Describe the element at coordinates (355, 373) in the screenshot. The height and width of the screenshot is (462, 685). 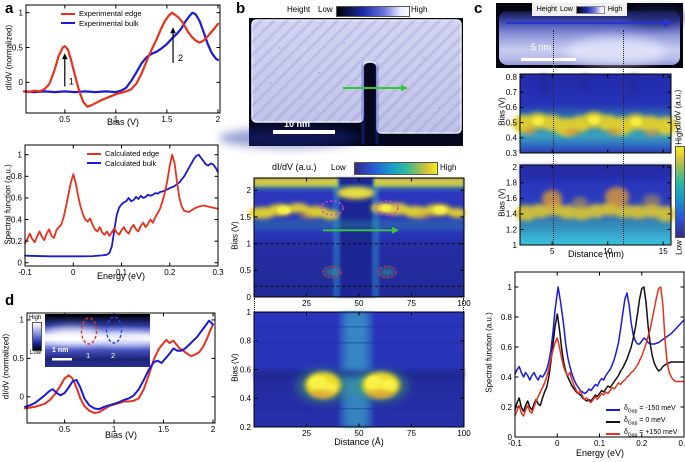
I see `b-bot-map-axes: 25 50 75 100 0.2 0.4 0.6 0.8 1` at that location.